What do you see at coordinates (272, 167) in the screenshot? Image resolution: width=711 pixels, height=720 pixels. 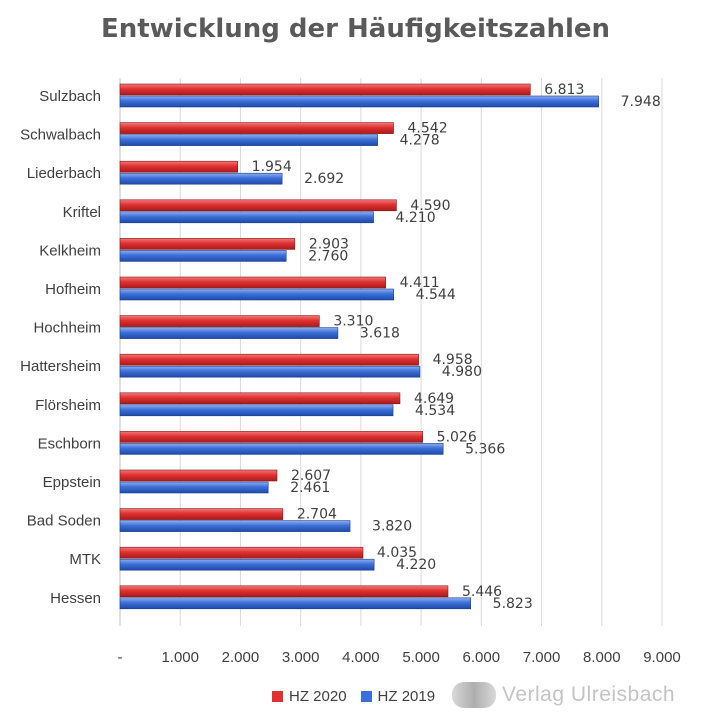 I see `data-label: 1.954` at bounding box center [272, 167].